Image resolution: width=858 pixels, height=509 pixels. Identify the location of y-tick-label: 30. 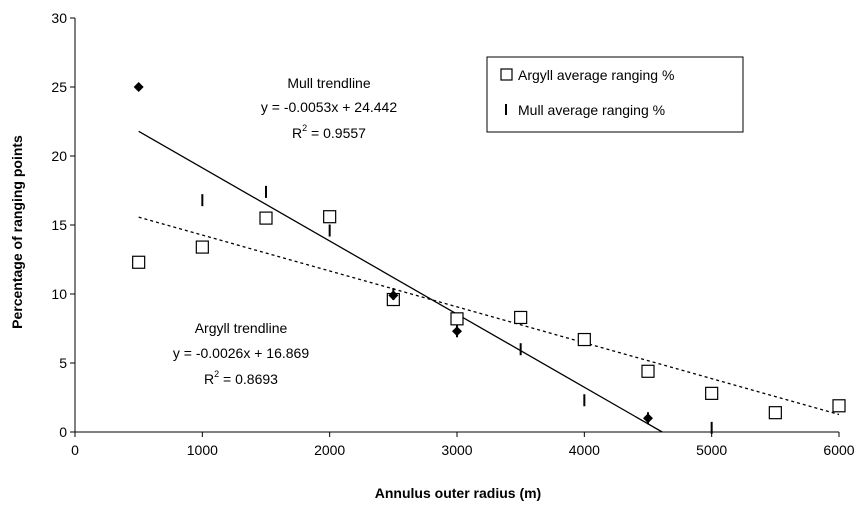
(59, 18).